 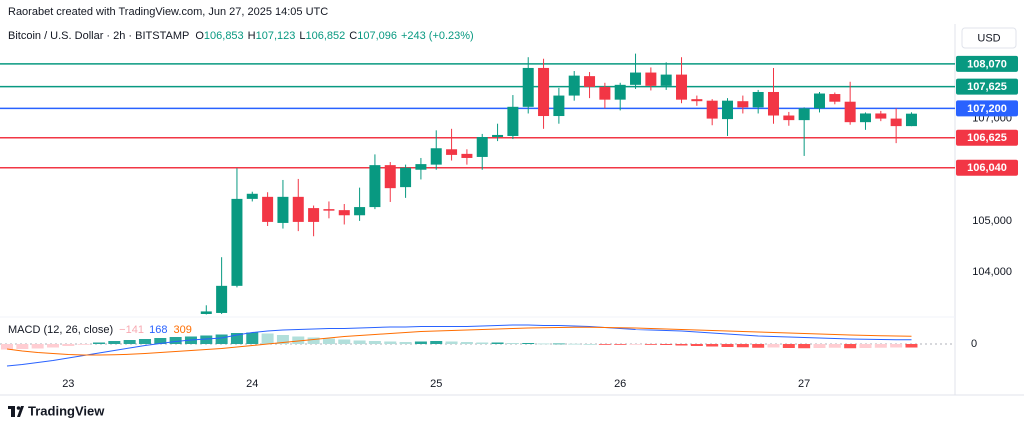 I want to click on macd-line, so click(x=459, y=341).